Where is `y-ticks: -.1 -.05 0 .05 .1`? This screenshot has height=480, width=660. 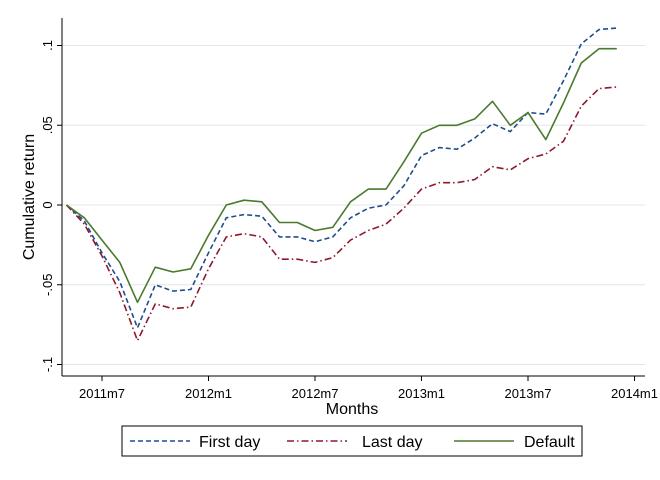
y-ticks: -.1 -.05 0 .05 .1 is located at coordinates (51, 206).